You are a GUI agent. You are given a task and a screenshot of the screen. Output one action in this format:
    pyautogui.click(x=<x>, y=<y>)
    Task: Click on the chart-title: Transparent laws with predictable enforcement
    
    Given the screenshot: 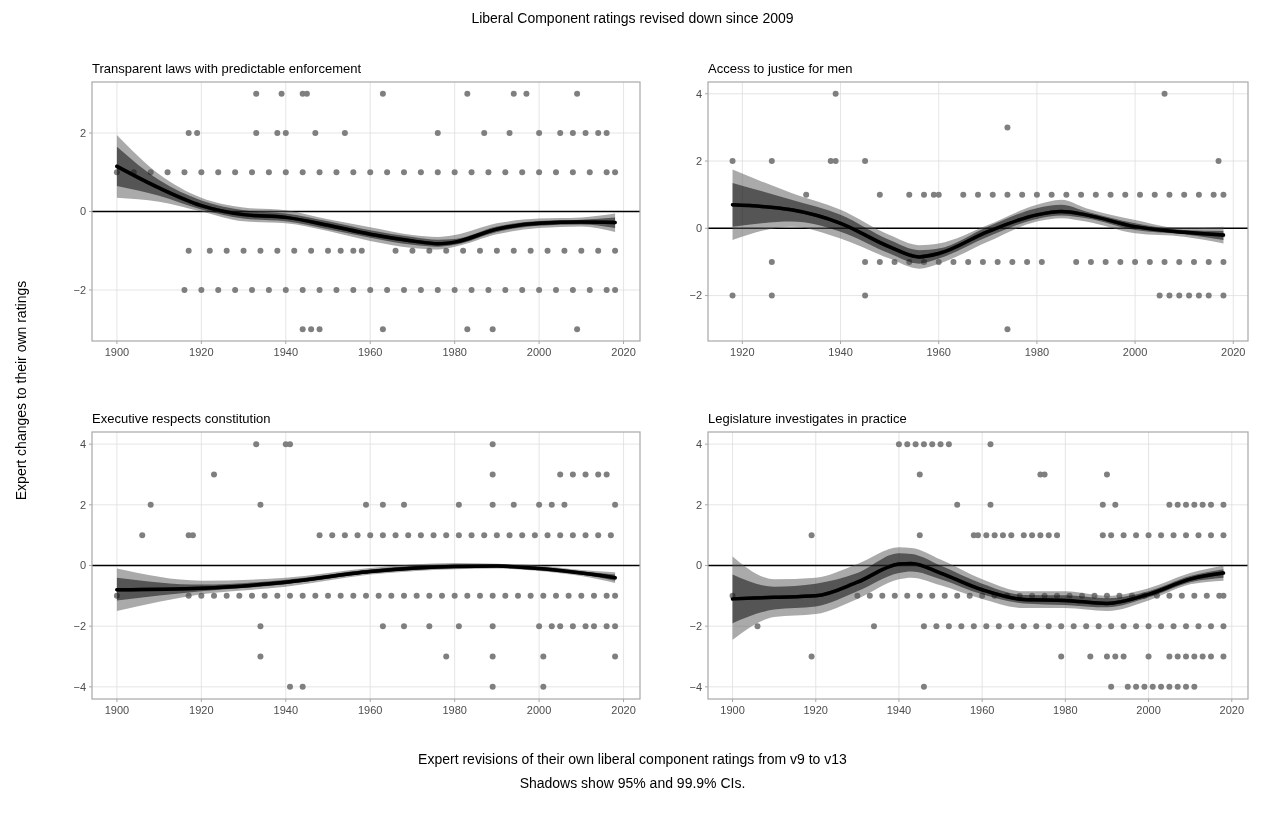 What is the action you would take?
    pyautogui.click(x=227, y=68)
    